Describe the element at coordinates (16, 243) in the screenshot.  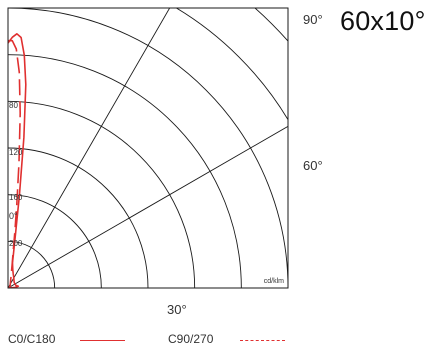
I see `radial-tick-label: 200` at that location.